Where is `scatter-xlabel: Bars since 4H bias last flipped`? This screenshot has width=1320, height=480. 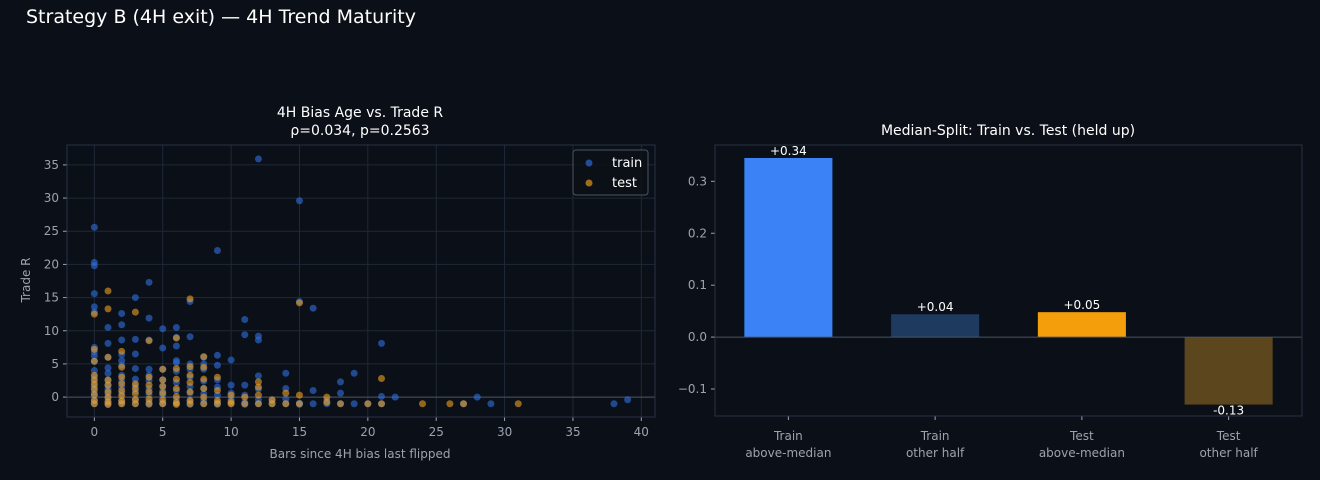 scatter-xlabel: Bars since 4H bias last flipped is located at coordinates (359, 454).